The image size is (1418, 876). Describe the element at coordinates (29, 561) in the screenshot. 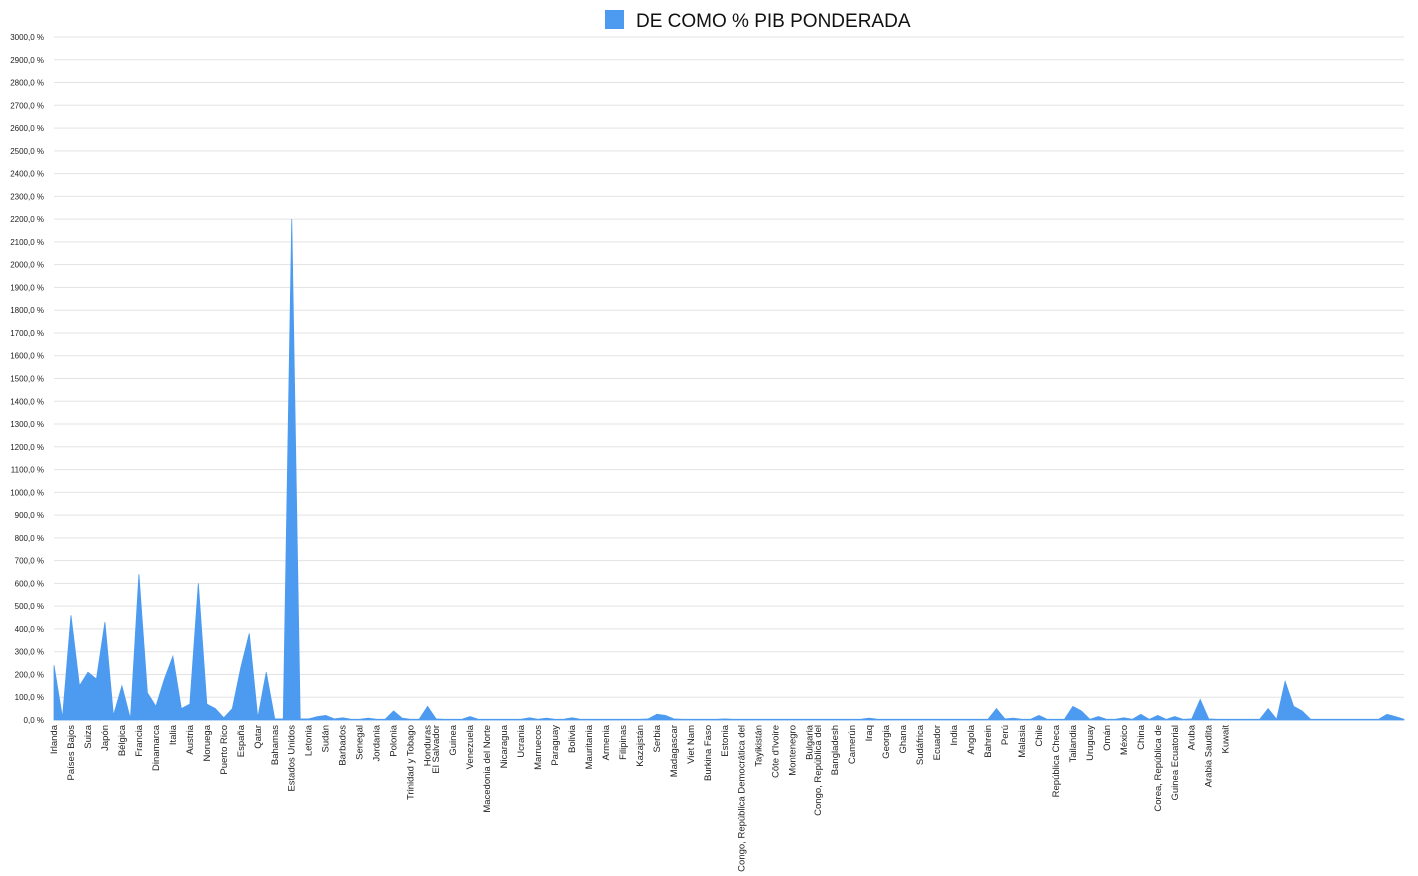

I see `y-tick-label: 700,0 %` at that location.